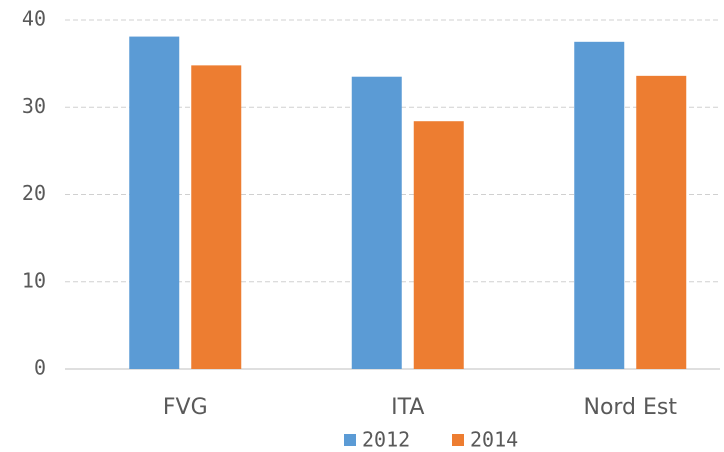 This screenshot has height=452, width=724. Describe the element at coordinates (185, 407) in the screenshot. I see `x-tick-label: FVG` at that location.